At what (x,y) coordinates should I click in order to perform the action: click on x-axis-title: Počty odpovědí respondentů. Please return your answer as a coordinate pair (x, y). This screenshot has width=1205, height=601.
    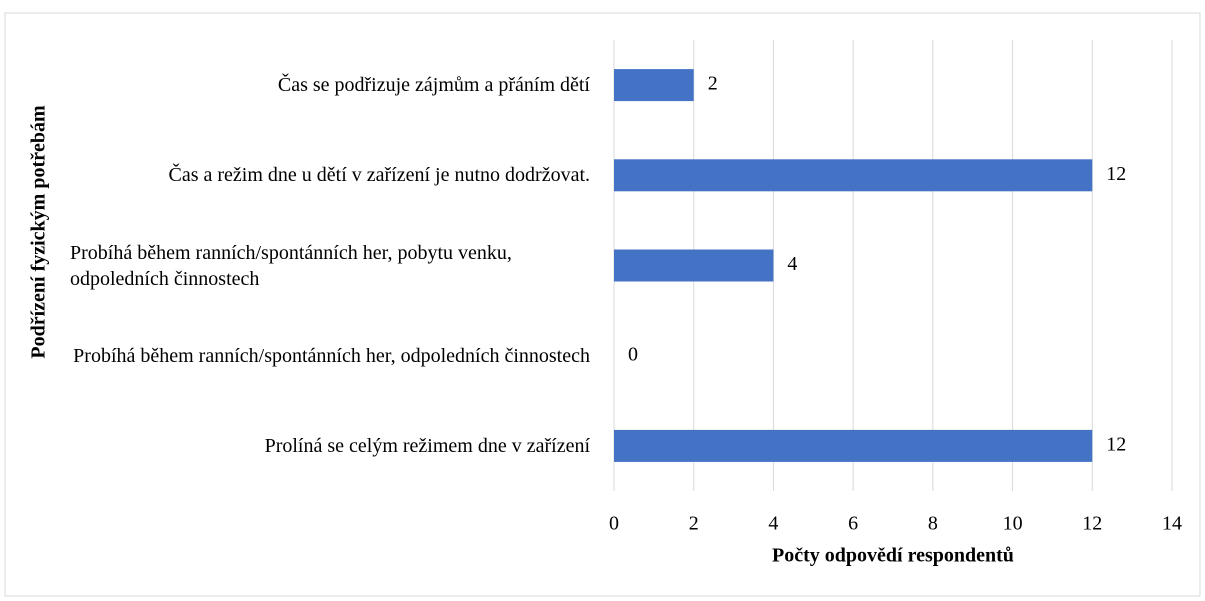
    Looking at the image, I should click on (893, 556).